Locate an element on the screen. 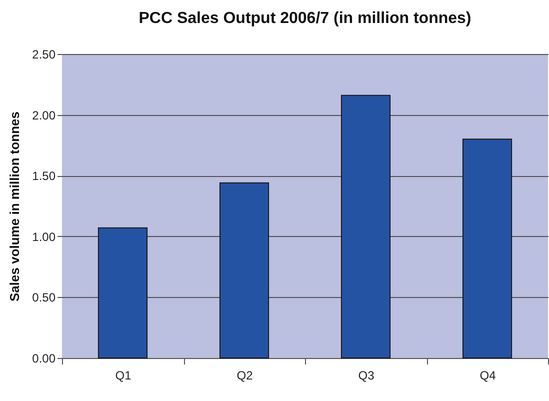 The width and height of the screenshot is (549, 401). chart-title: PCC Sales Output 2006/7 (in million tonnes) is located at coordinates (305, 18).